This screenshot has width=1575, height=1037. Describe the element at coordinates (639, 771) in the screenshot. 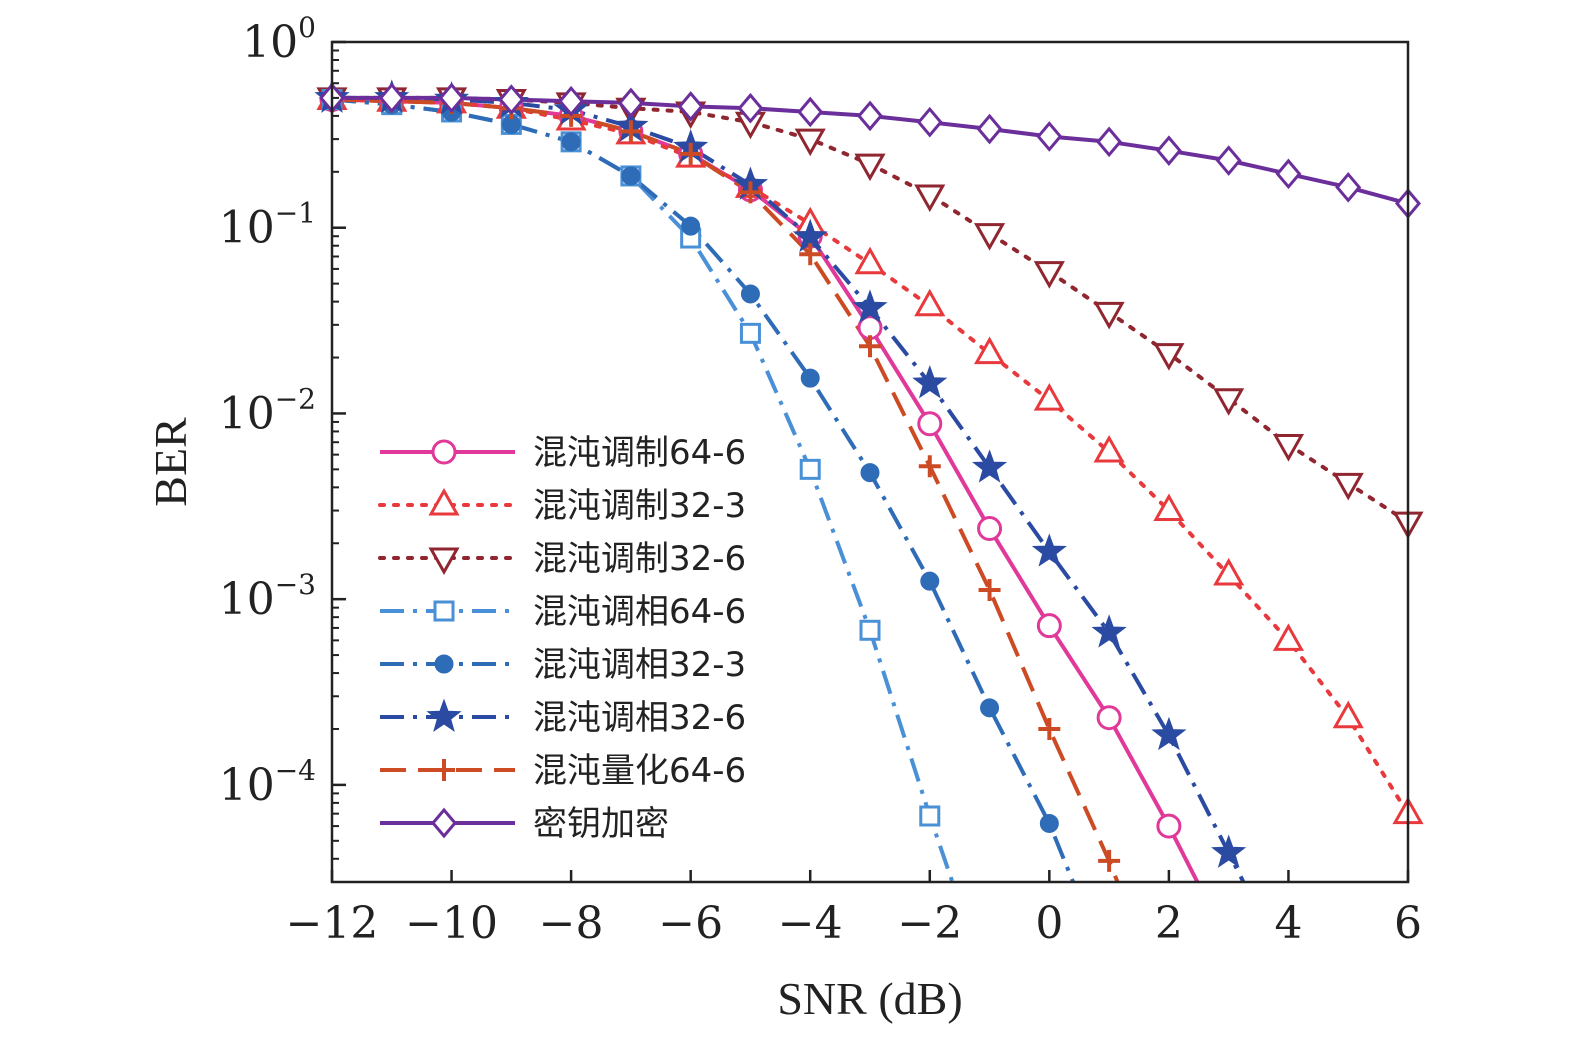

I see `legend-label: 混沌量化64-6` at that location.